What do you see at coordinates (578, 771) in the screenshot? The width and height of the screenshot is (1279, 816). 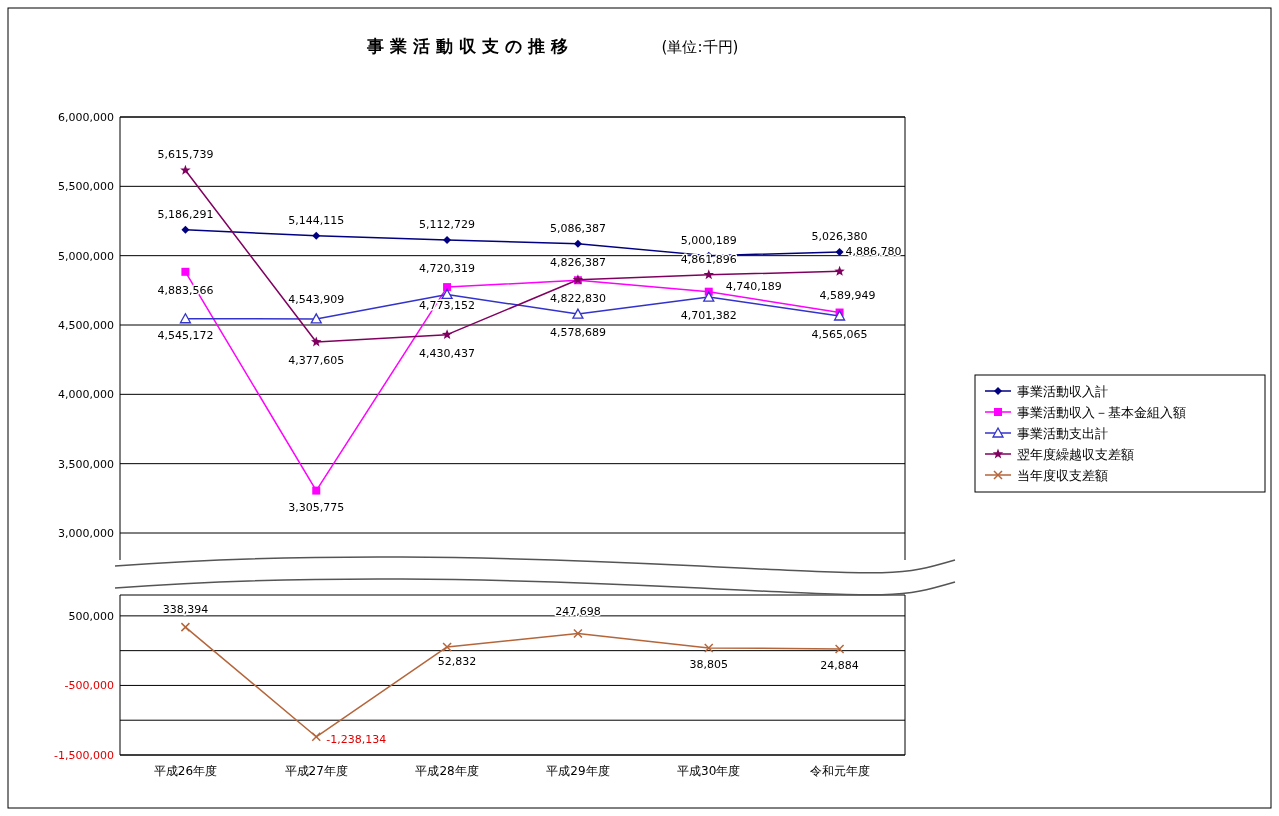 I see `x-tick-label: 平成29年度` at bounding box center [578, 771].